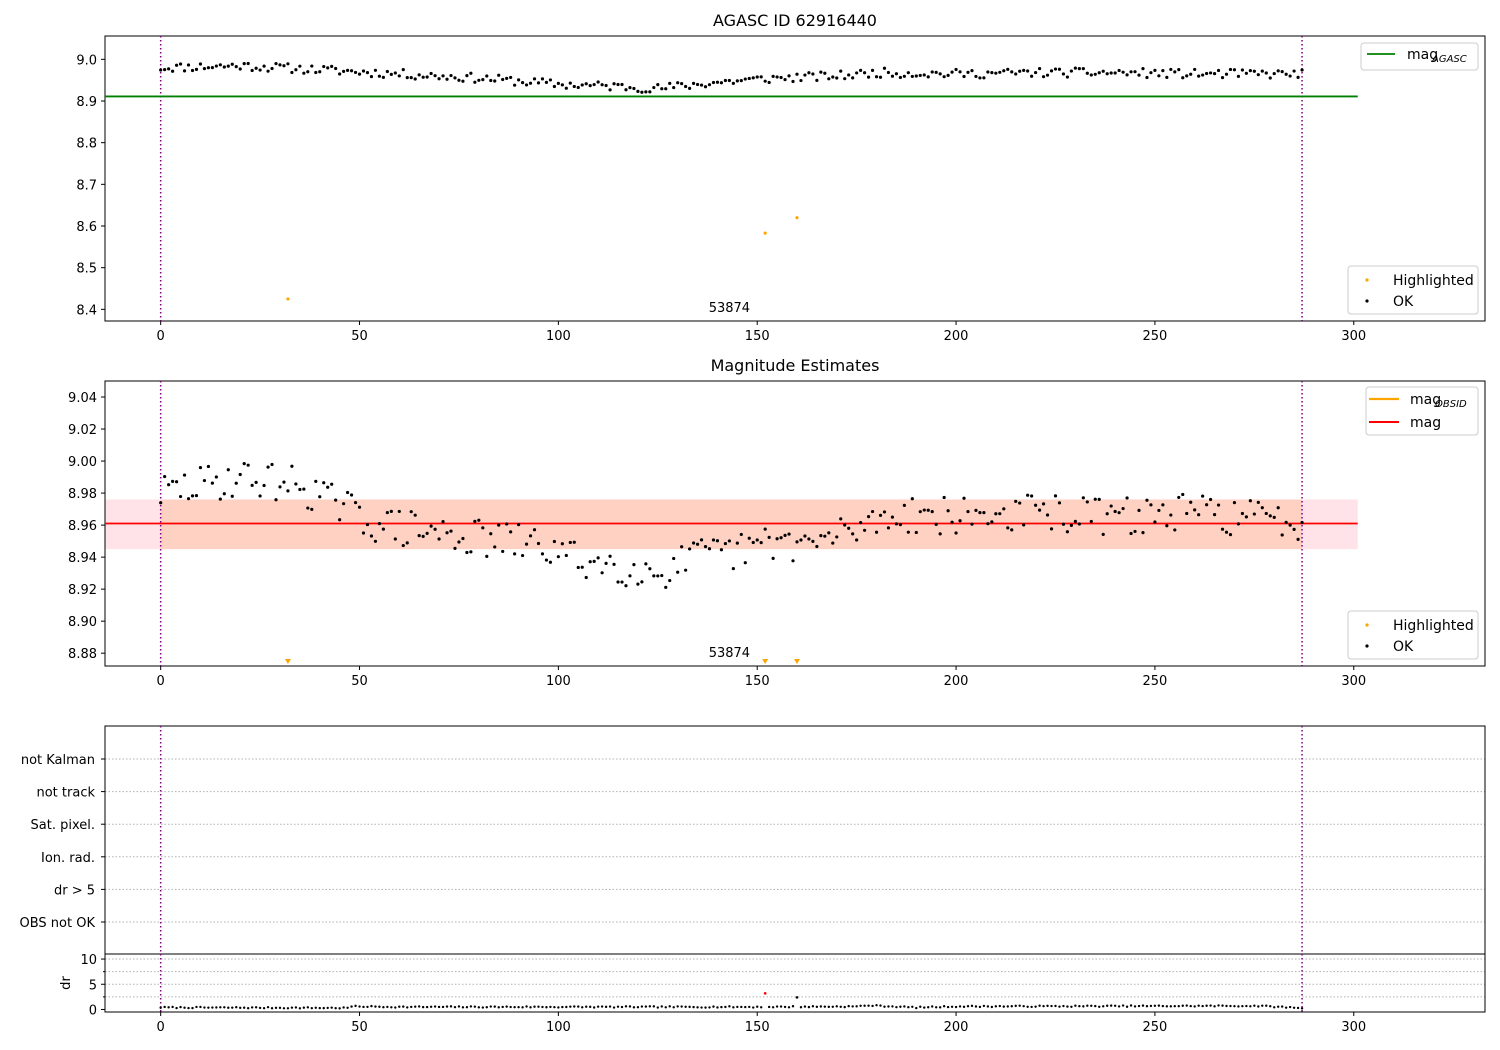 The height and width of the screenshot is (1050, 1500). I want to click on y-tick-label: 8.4, so click(86, 310).